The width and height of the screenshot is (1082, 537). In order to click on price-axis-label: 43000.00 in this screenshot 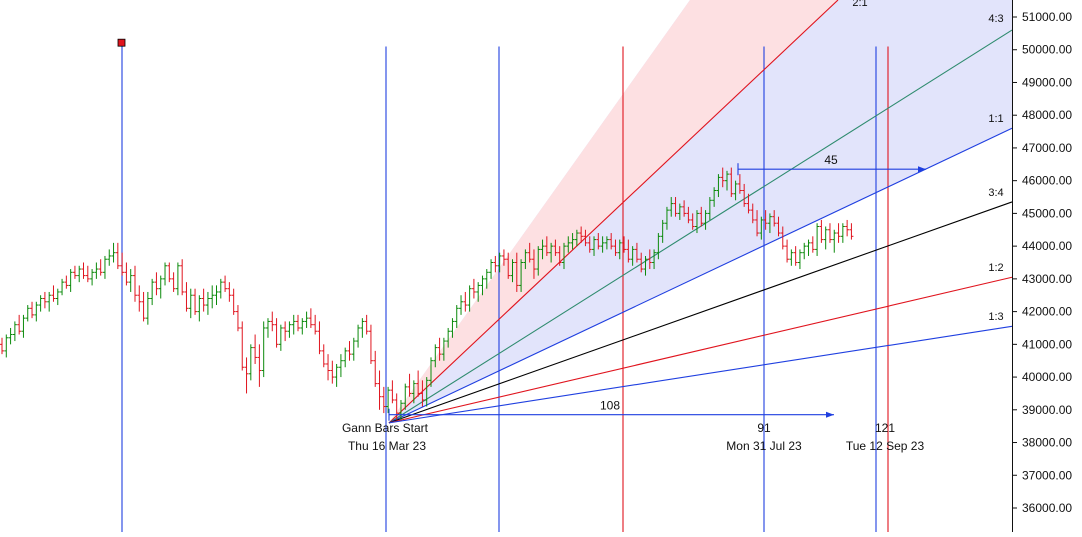, I will do `click(1047, 279)`.